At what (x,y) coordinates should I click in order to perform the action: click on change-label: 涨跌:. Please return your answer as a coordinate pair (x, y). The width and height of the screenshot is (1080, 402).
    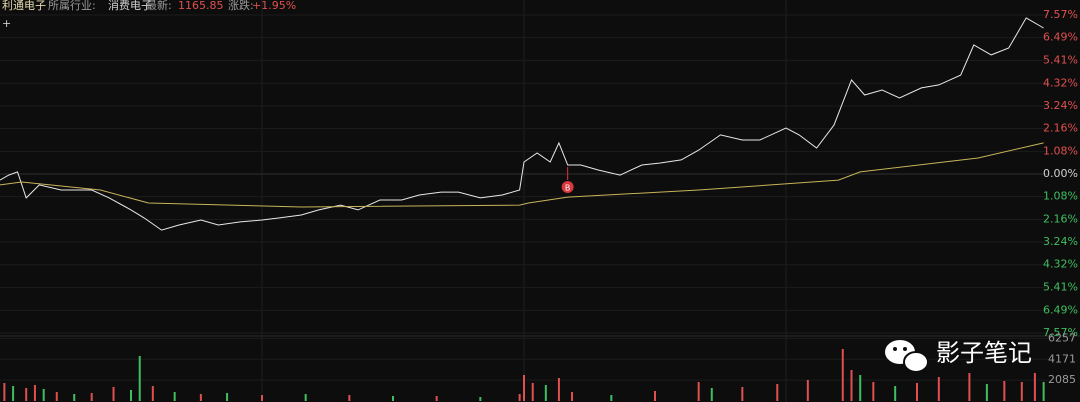
    Looking at the image, I should click on (241, 6).